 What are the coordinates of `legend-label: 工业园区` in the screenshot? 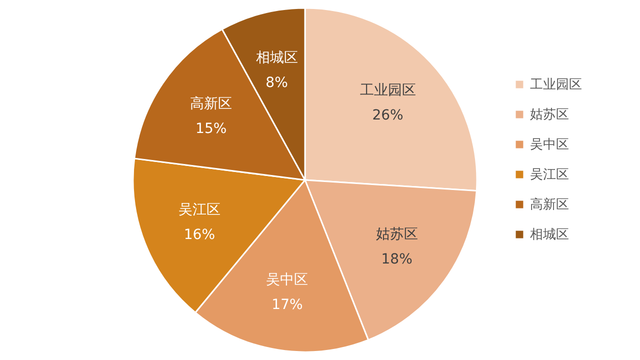 It's located at (556, 85).